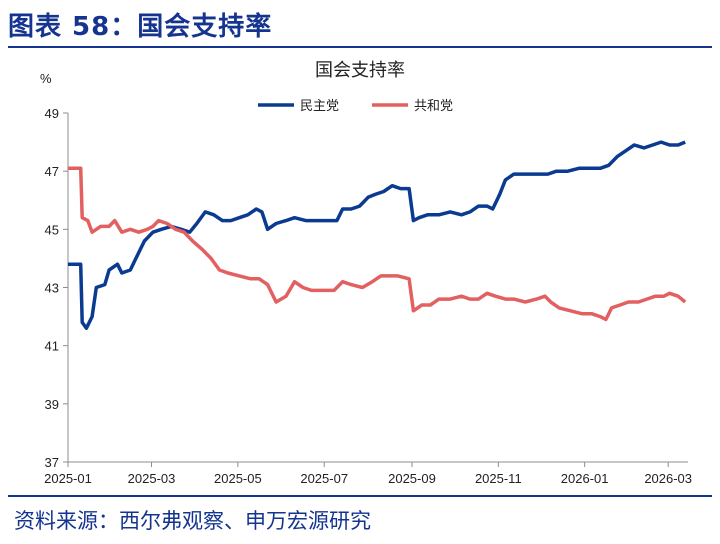 The image size is (720, 544). What do you see at coordinates (46, 78) in the screenshot?
I see `y-axis-unit-label: %` at bounding box center [46, 78].